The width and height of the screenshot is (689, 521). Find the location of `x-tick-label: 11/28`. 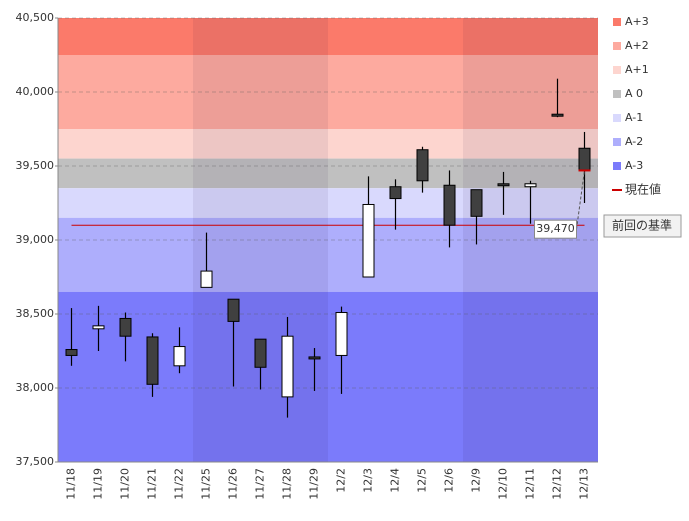

x-tick-label: 11/28 is located at coordinates (287, 484).